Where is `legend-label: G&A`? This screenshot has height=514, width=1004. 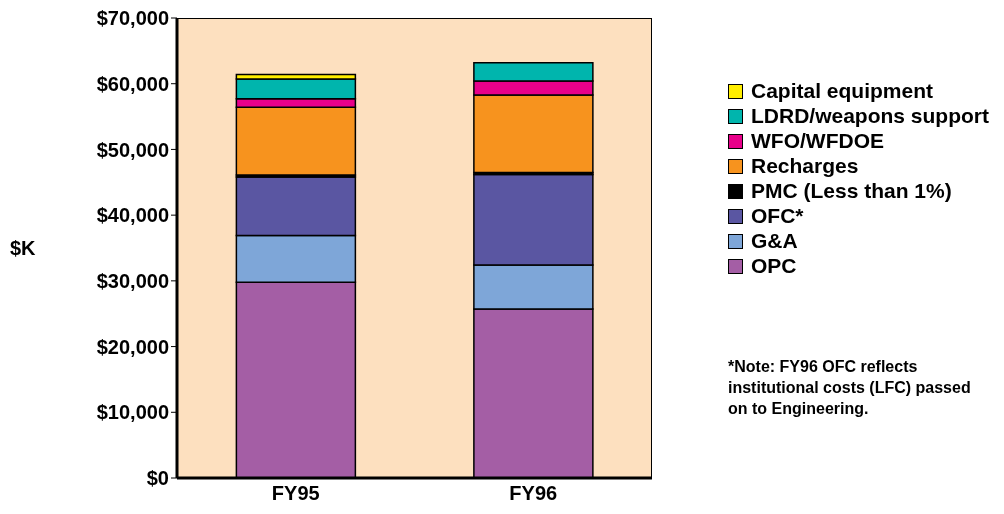
legend-label: G&A is located at coordinates (774, 240).